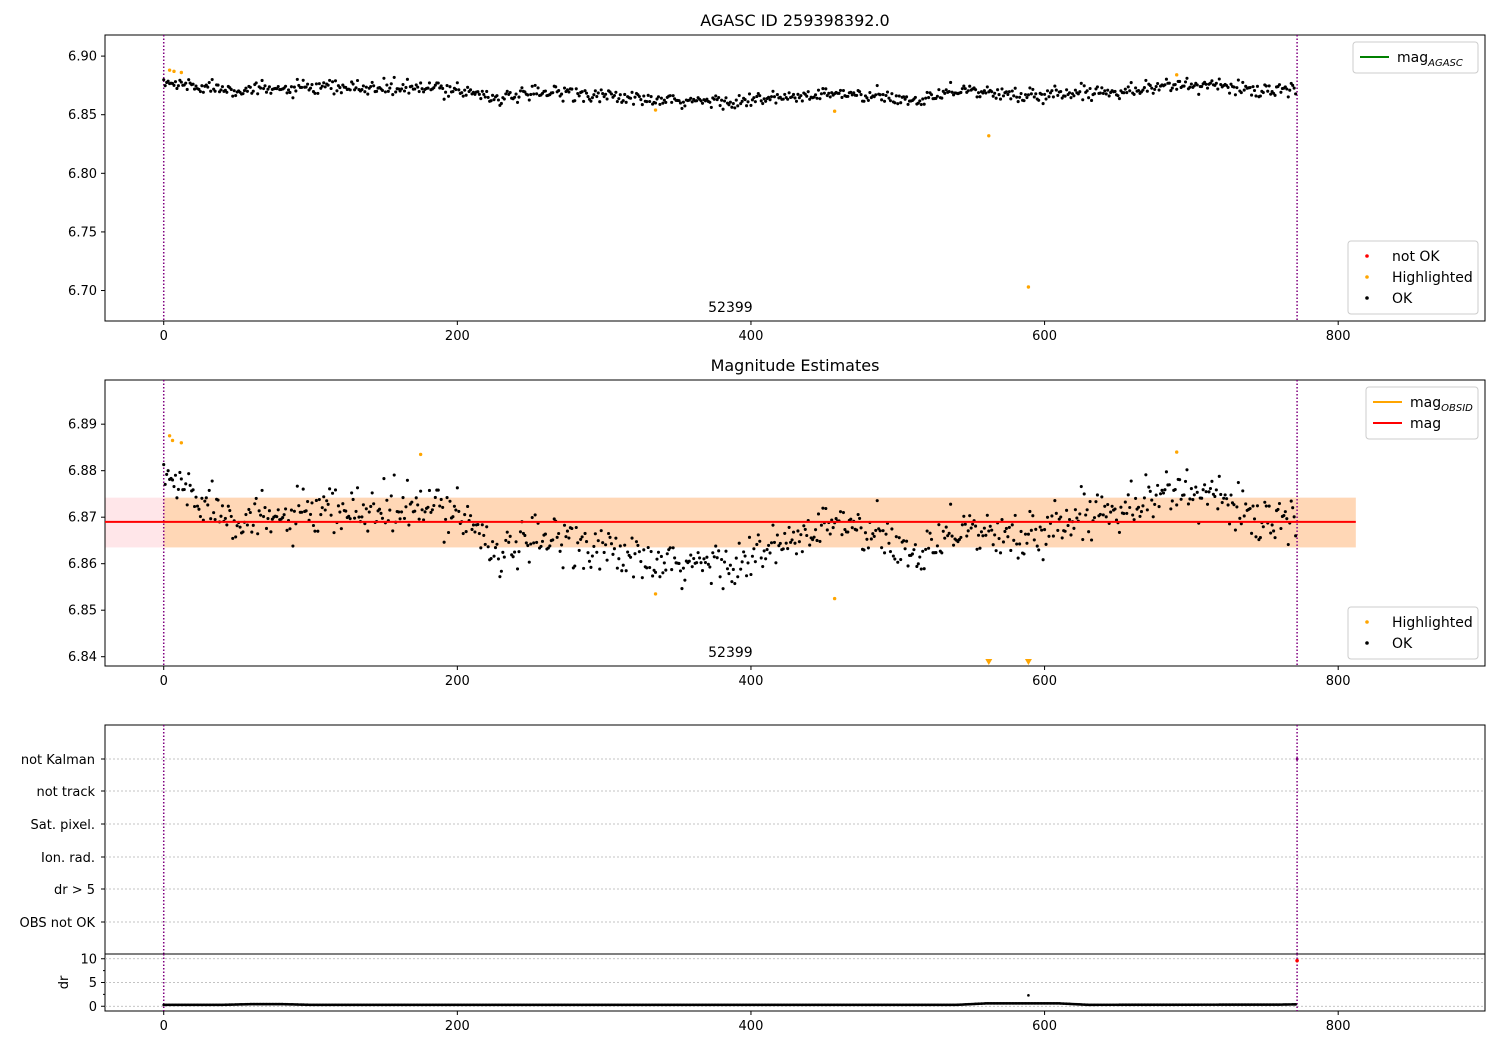 Image resolution: width=1500 pixels, height=1050 pixels. Describe the element at coordinates (1415, 57) in the screenshot. I see `legend-frame` at that location.